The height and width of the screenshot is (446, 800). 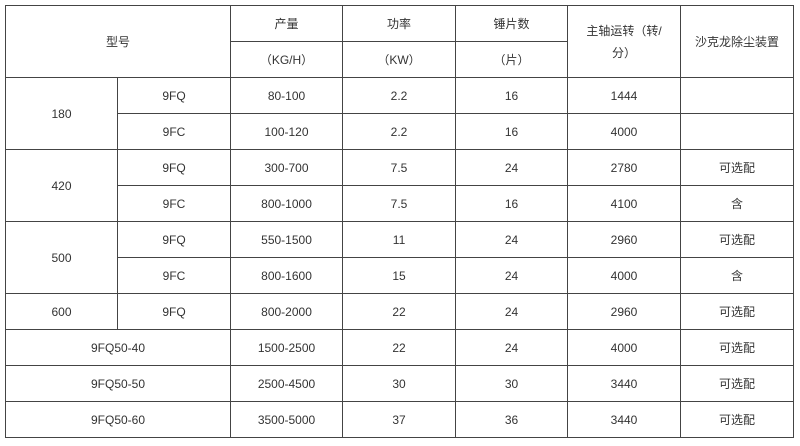 I want to click on model-cell: 180, so click(x=61, y=113).